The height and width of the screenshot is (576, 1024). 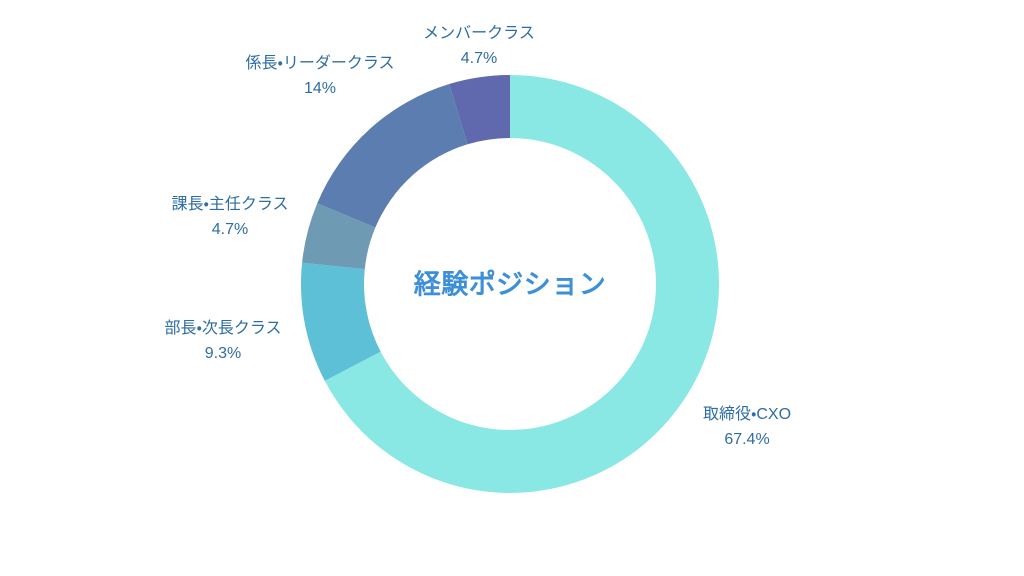 I want to click on segment-label-value: 14%, so click(x=320, y=88).